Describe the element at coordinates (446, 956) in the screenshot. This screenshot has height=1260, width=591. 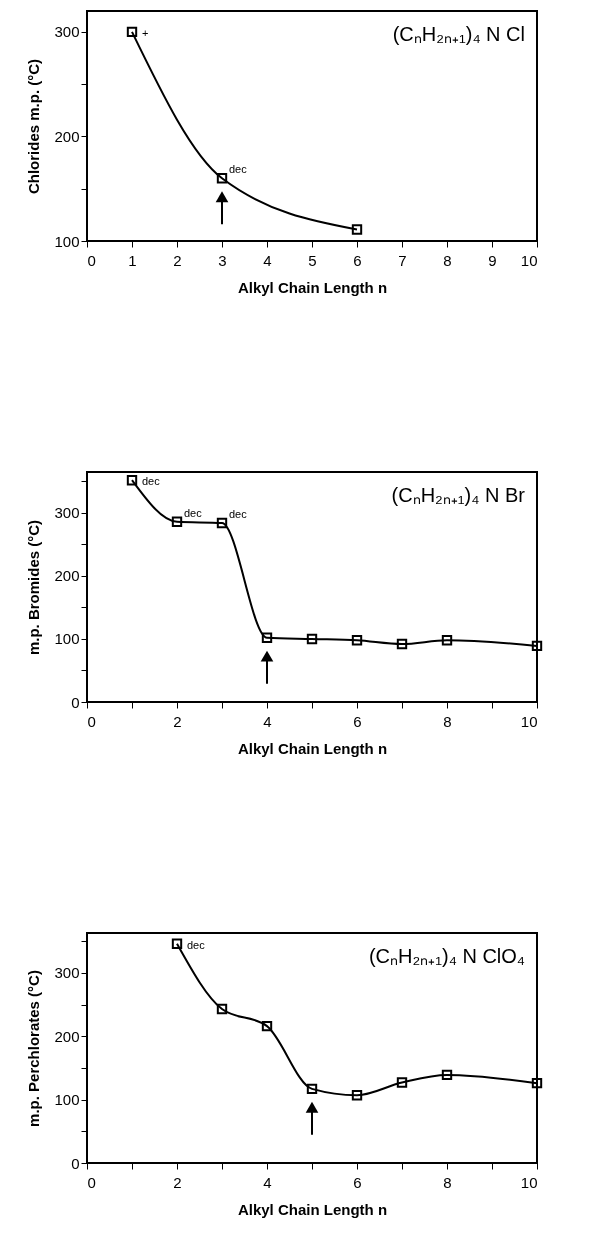
I see `annotation: (CₙH₂ₙ₊₁)₄ N ClO₄` at that location.